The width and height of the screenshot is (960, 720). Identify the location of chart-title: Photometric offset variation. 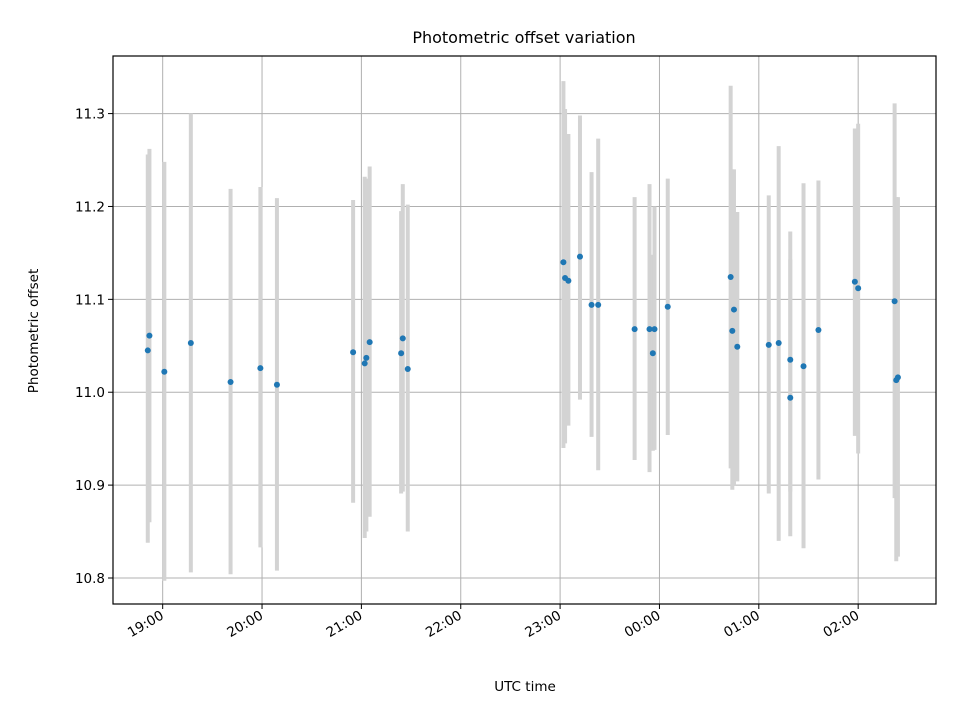
(523, 37).